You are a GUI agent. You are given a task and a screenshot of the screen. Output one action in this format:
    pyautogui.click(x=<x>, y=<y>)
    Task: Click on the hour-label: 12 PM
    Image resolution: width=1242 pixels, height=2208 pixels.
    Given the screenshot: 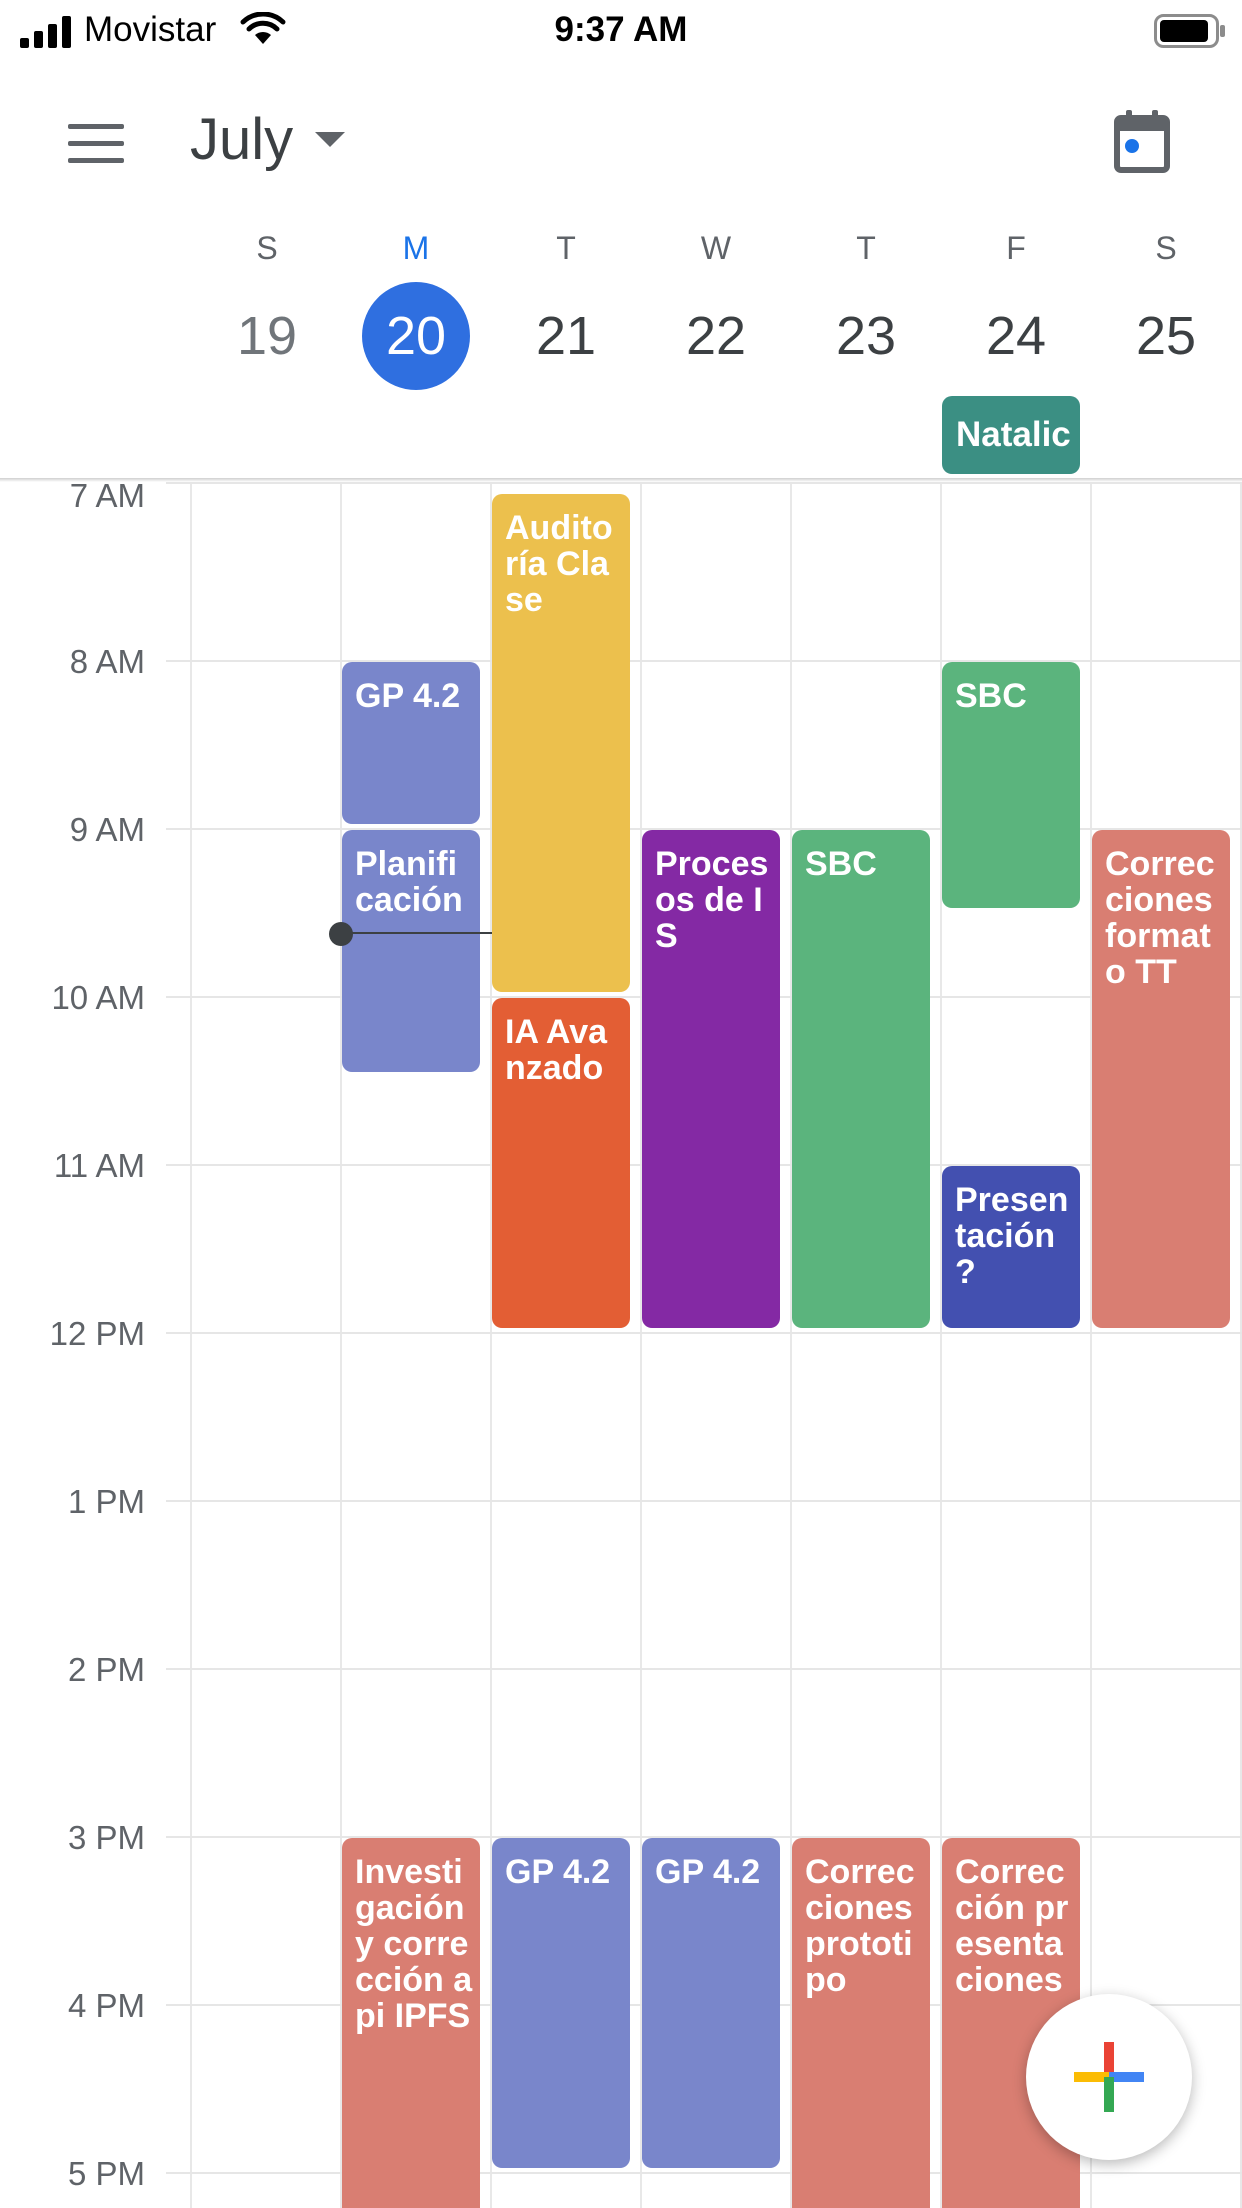 What is the action you would take?
    pyautogui.click(x=97, y=1333)
    